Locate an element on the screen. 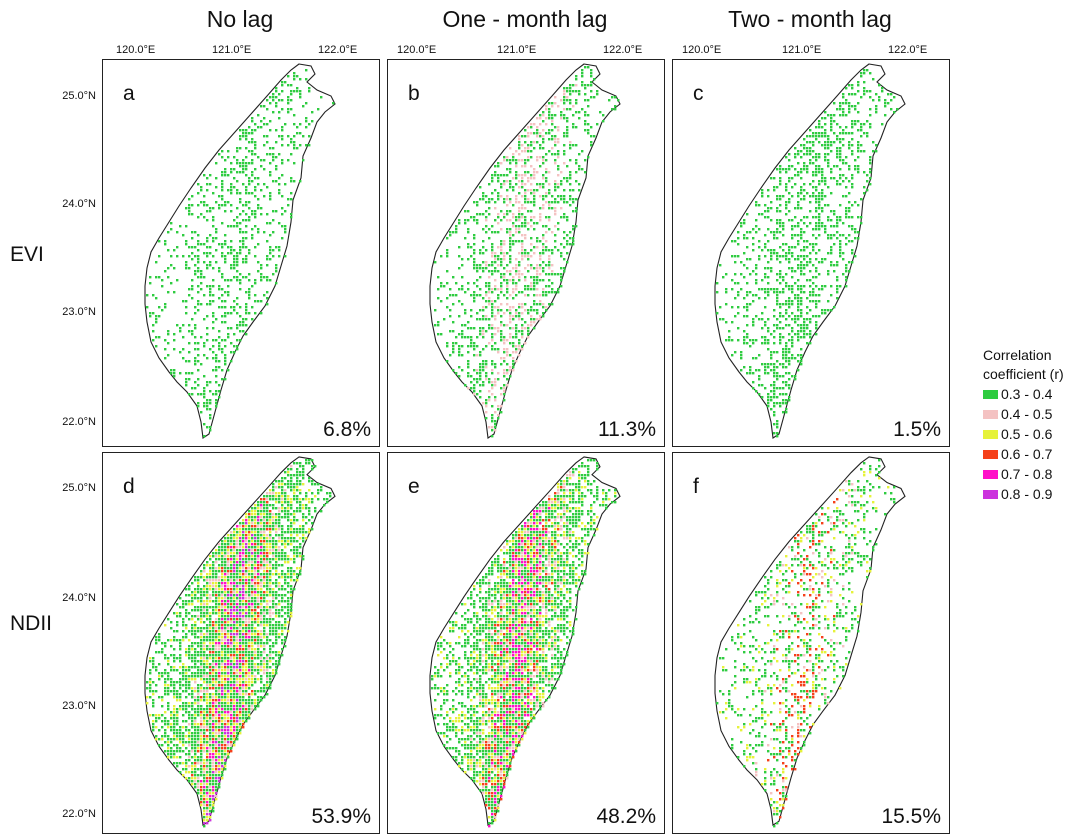 Image resolution: width=1089 pixels, height=834 pixels. map-panel-d: d 53.9% is located at coordinates (241, 643).